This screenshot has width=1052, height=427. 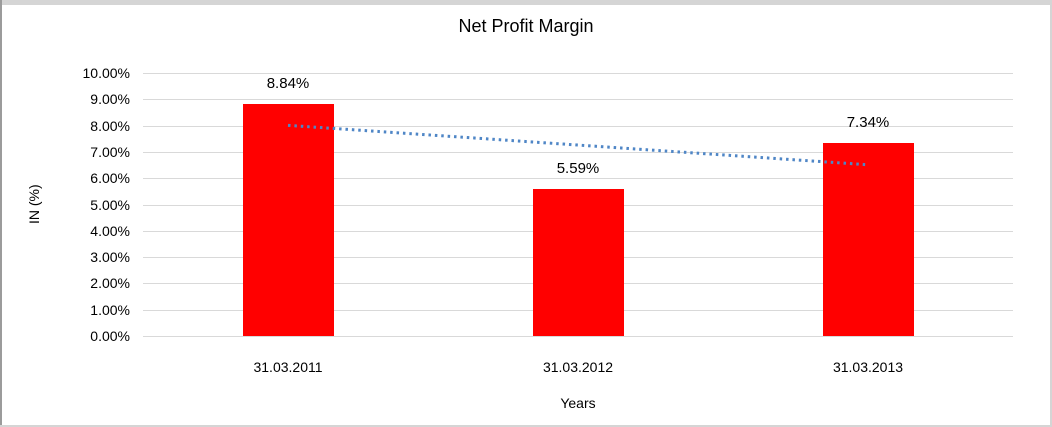 What do you see at coordinates (578, 168) in the screenshot?
I see `data-label: 5.59%` at bounding box center [578, 168].